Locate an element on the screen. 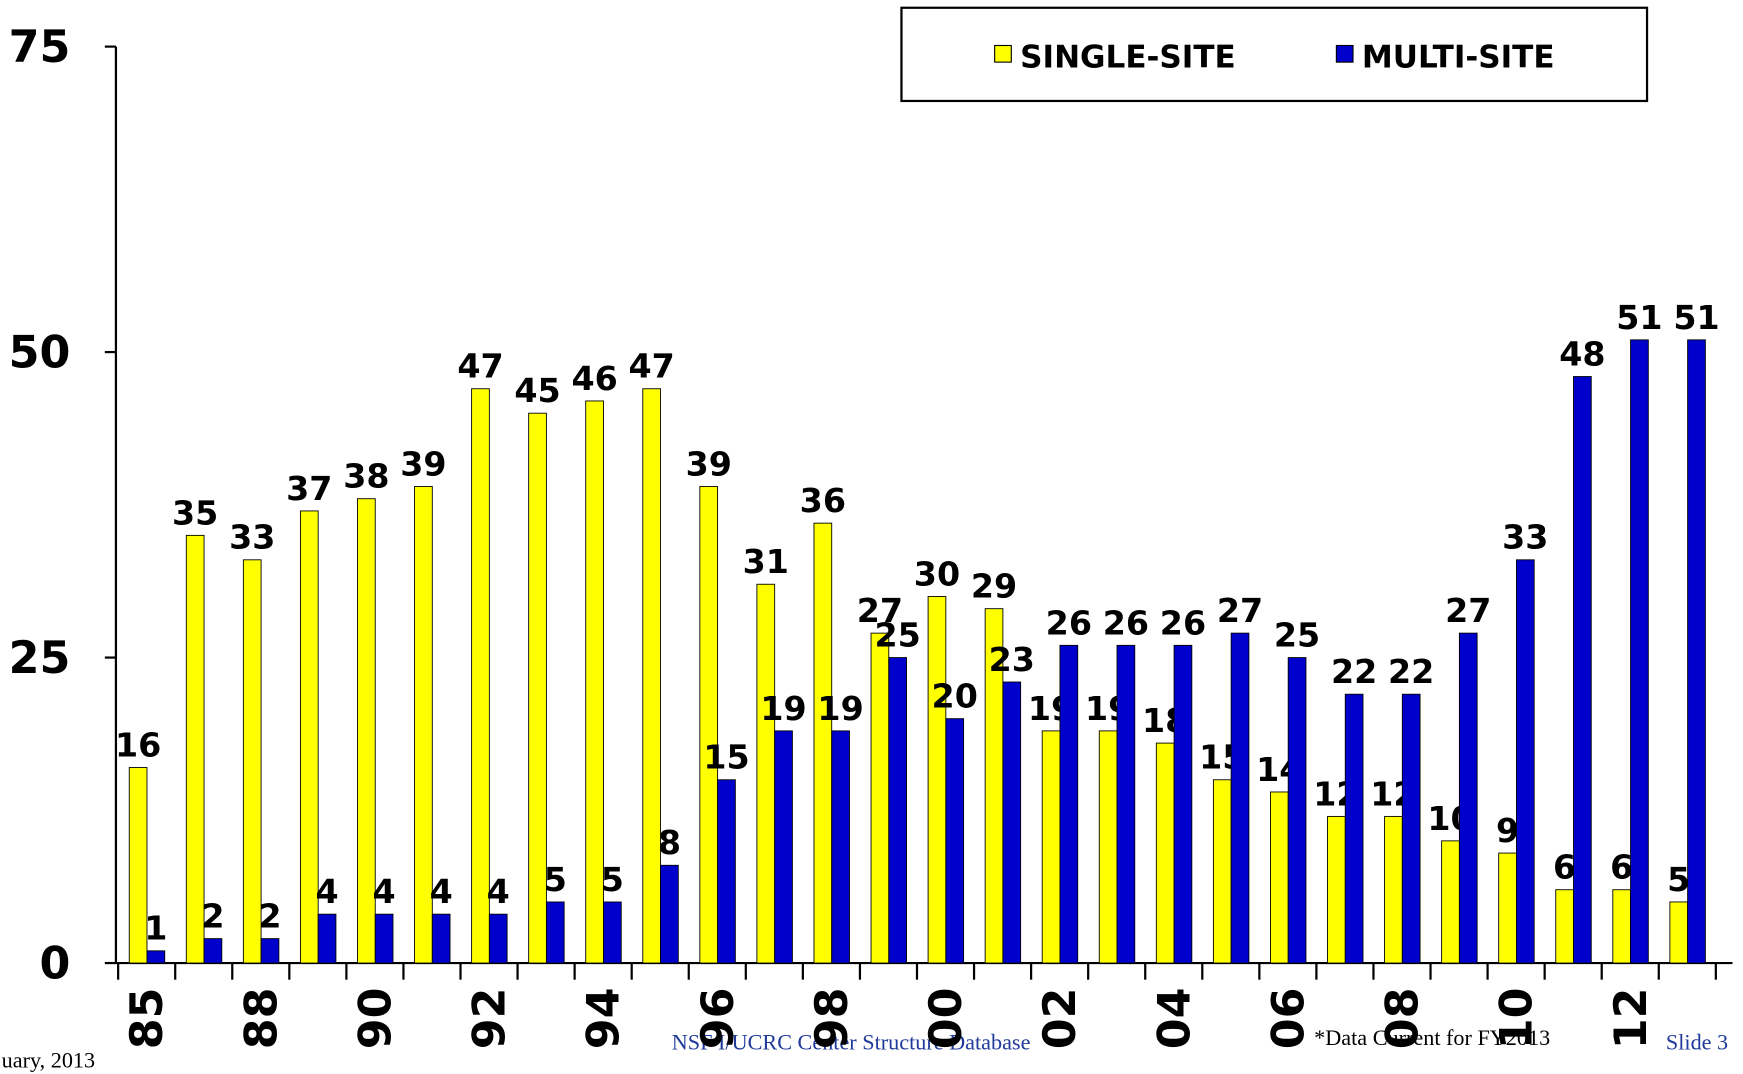  y-tick-label: 75 is located at coordinates (40, 47).